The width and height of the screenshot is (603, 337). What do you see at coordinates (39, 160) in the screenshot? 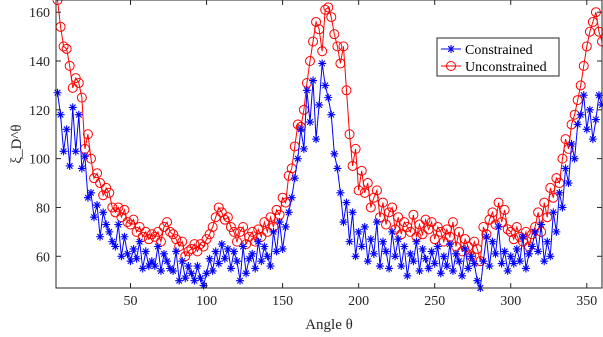
I see `y-tick-label: 100` at bounding box center [39, 160].